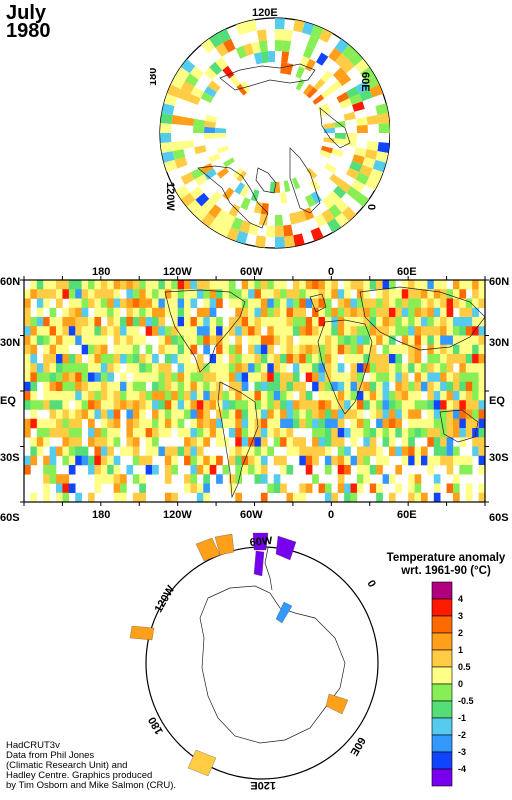  I want to click on sp-cell, so click(337, 704).